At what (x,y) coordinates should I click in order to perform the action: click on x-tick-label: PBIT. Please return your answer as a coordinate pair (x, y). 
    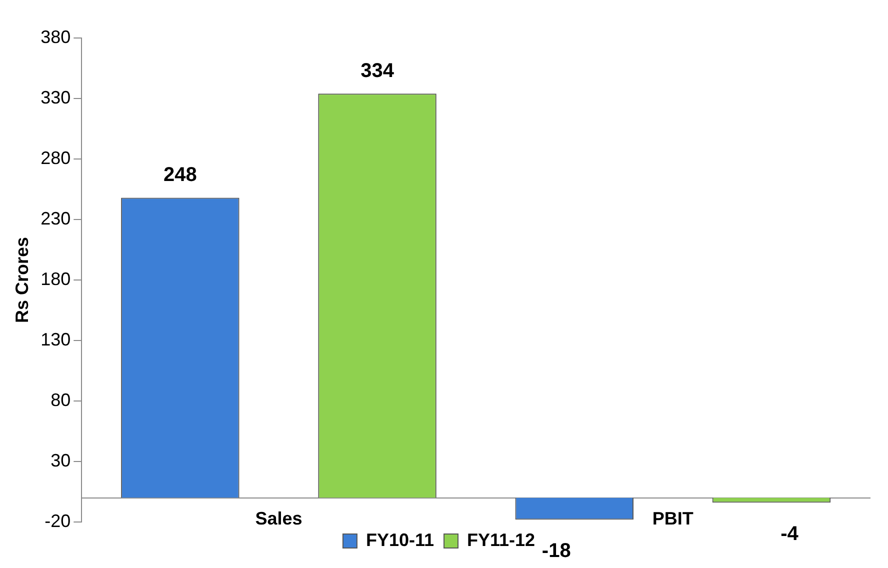
    Looking at the image, I should click on (673, 518).